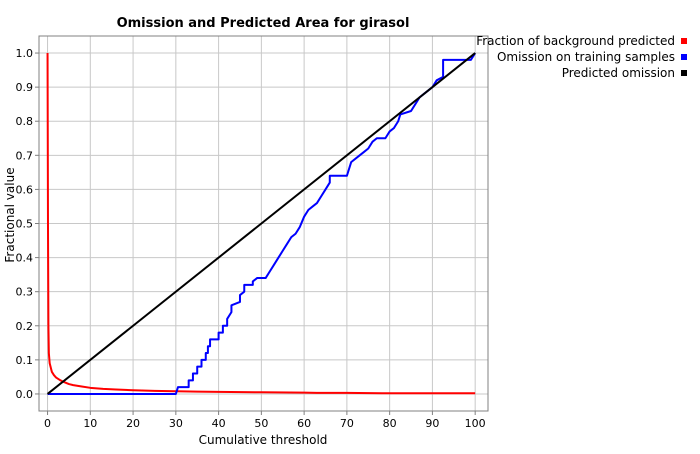 This screenshot has height=454, width=700. Describe the element at coordinates (475, 423) in the screenshot. I see `x-tick-label: 100` at that location.